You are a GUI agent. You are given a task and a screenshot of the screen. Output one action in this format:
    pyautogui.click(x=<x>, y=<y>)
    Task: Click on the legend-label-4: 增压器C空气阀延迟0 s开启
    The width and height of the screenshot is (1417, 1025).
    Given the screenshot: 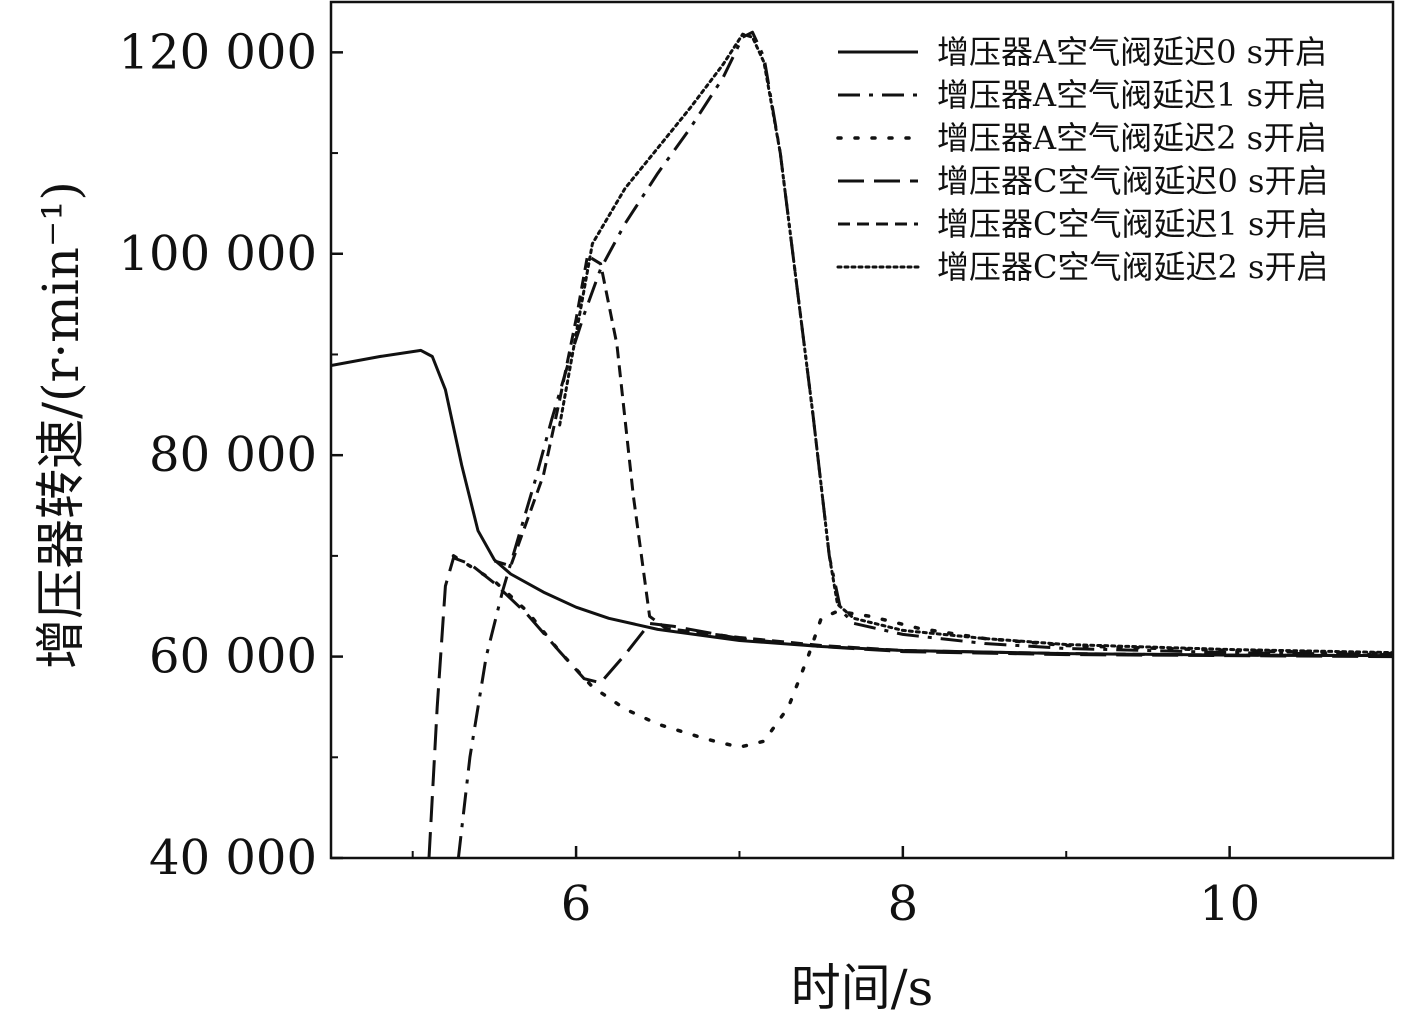 What is the action you would take?
    pyautogui.click(x=1132, y=181)
    